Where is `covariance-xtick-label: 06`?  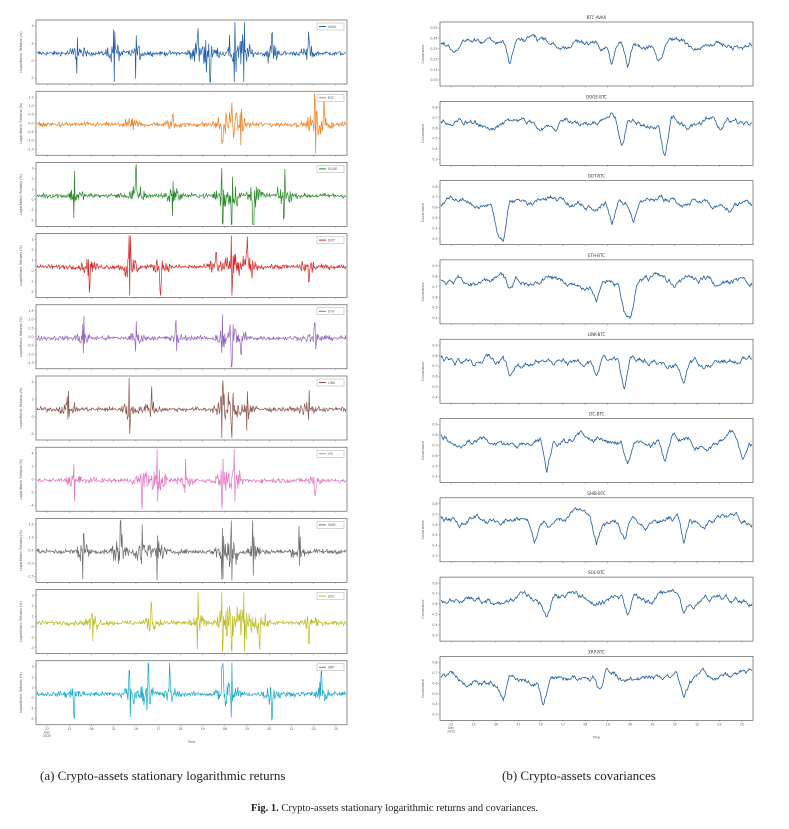 covariance-xtick-label: 06 is located at coordinates (496, 724).